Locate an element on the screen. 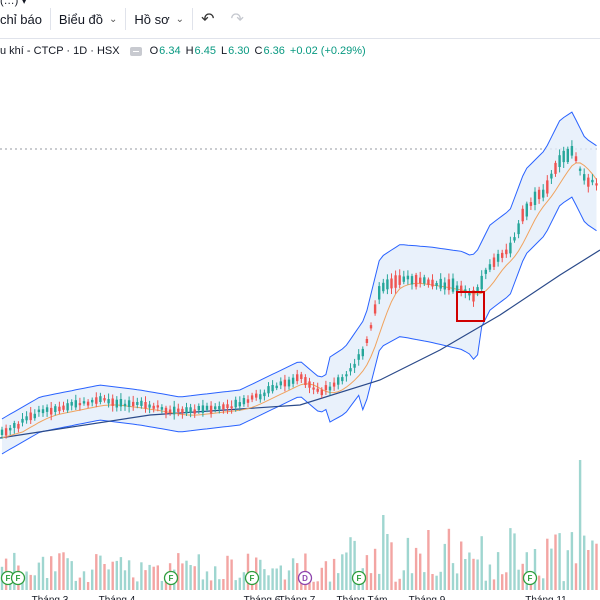  clipped-header-text: (…) ▾ is located at coordinates (13, 3).